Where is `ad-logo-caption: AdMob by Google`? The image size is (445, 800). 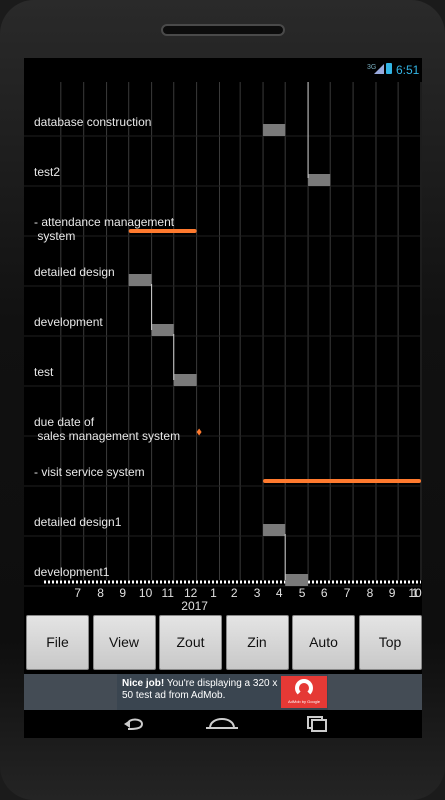
ad-logo-caption: AdMob by Google is located at coordinates (304, 701).